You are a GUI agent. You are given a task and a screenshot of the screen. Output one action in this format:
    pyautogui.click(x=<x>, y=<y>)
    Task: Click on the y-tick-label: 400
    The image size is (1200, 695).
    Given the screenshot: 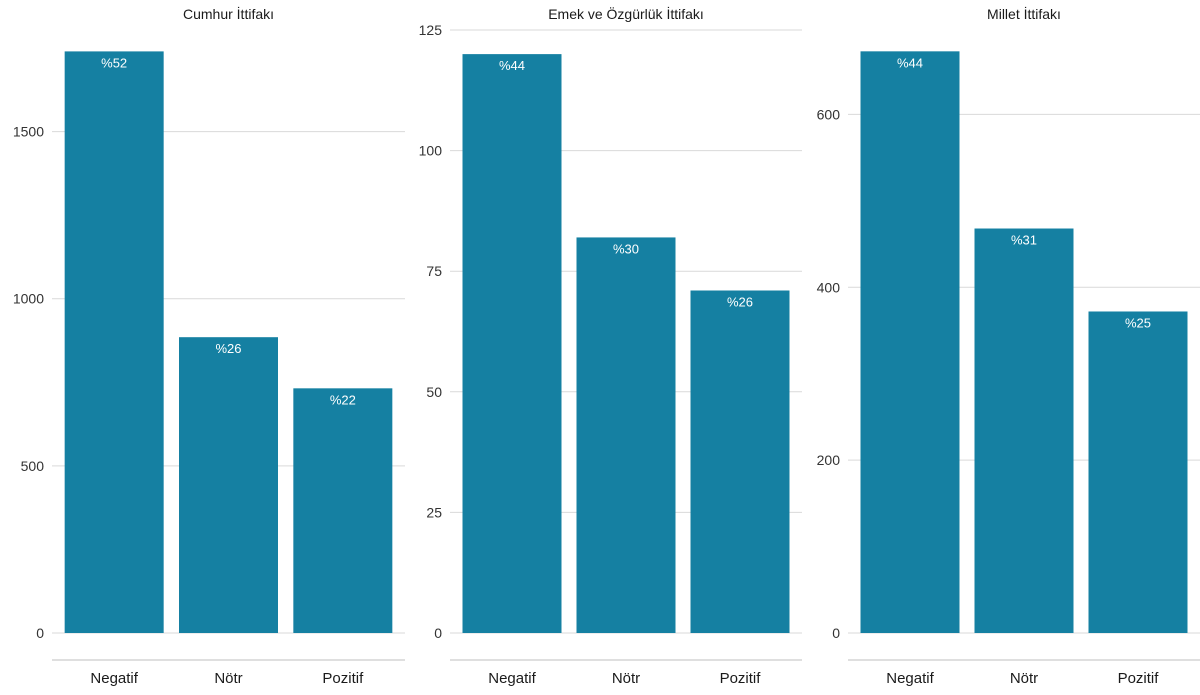 What is the action you would take?
    pyautogui.click(x=829, y=287)
    